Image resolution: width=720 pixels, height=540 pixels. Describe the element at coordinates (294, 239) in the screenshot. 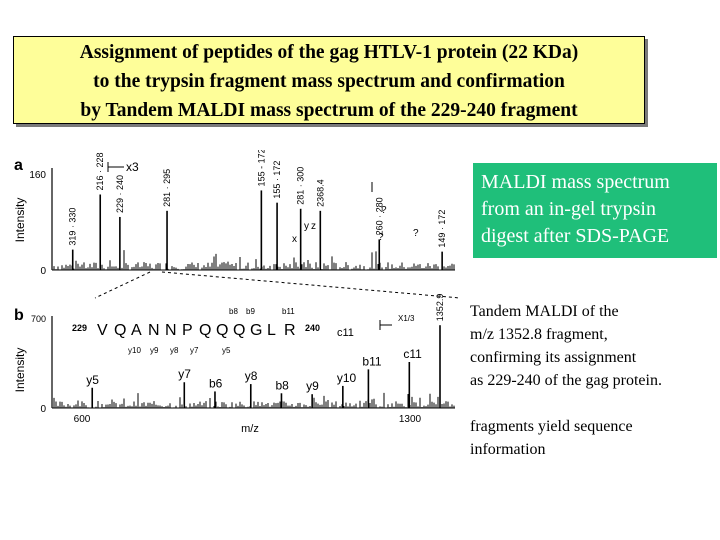

I see `panel-a-annotation-0: x` at that location.